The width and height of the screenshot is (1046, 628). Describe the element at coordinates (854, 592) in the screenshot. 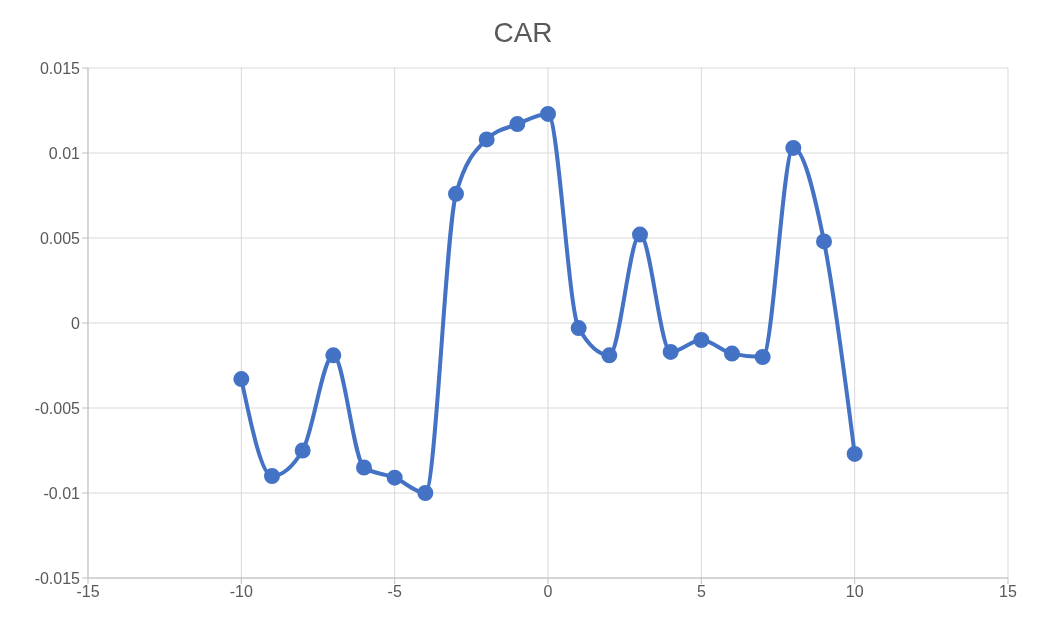

I see `x-tick-label: 10` at that location.